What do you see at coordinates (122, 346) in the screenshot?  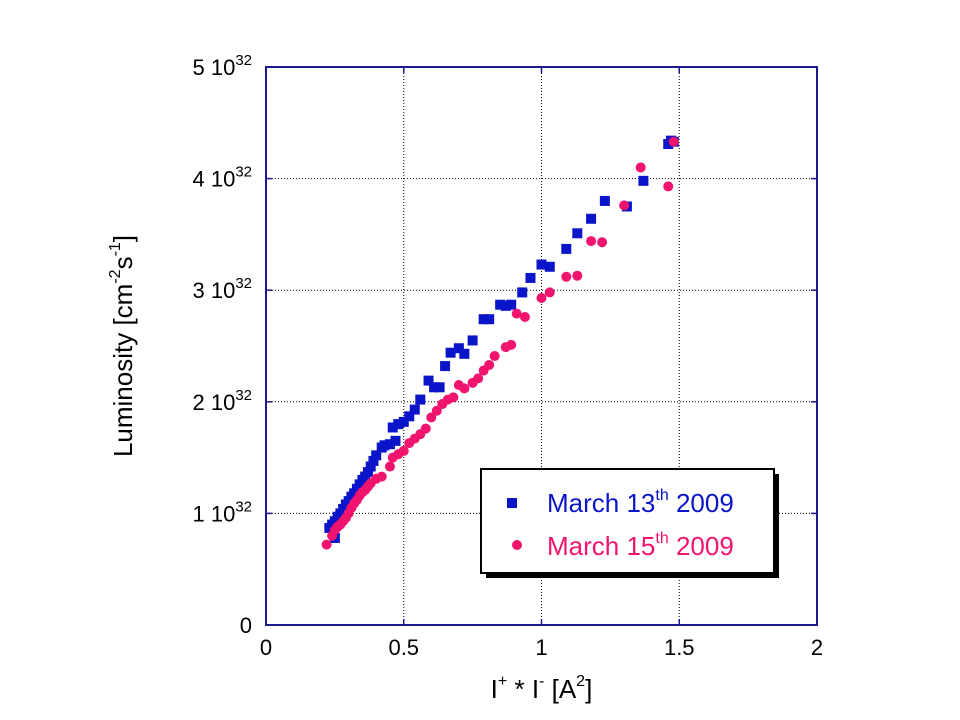 I see `y-axis-label: Luminosity [cm-2s-1]` at bounding box center [122, 346].